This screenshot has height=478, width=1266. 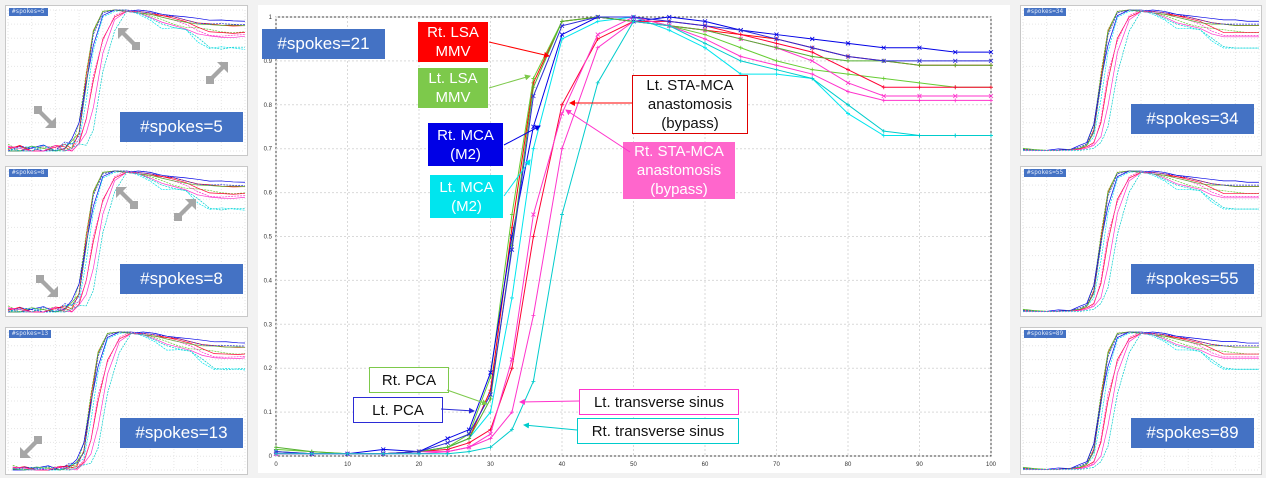 What do you see at coordinates (398, 410) in the screenshot?
I see `callout-lt-pca: Lt. PCA` at bounding box center [398, 410].